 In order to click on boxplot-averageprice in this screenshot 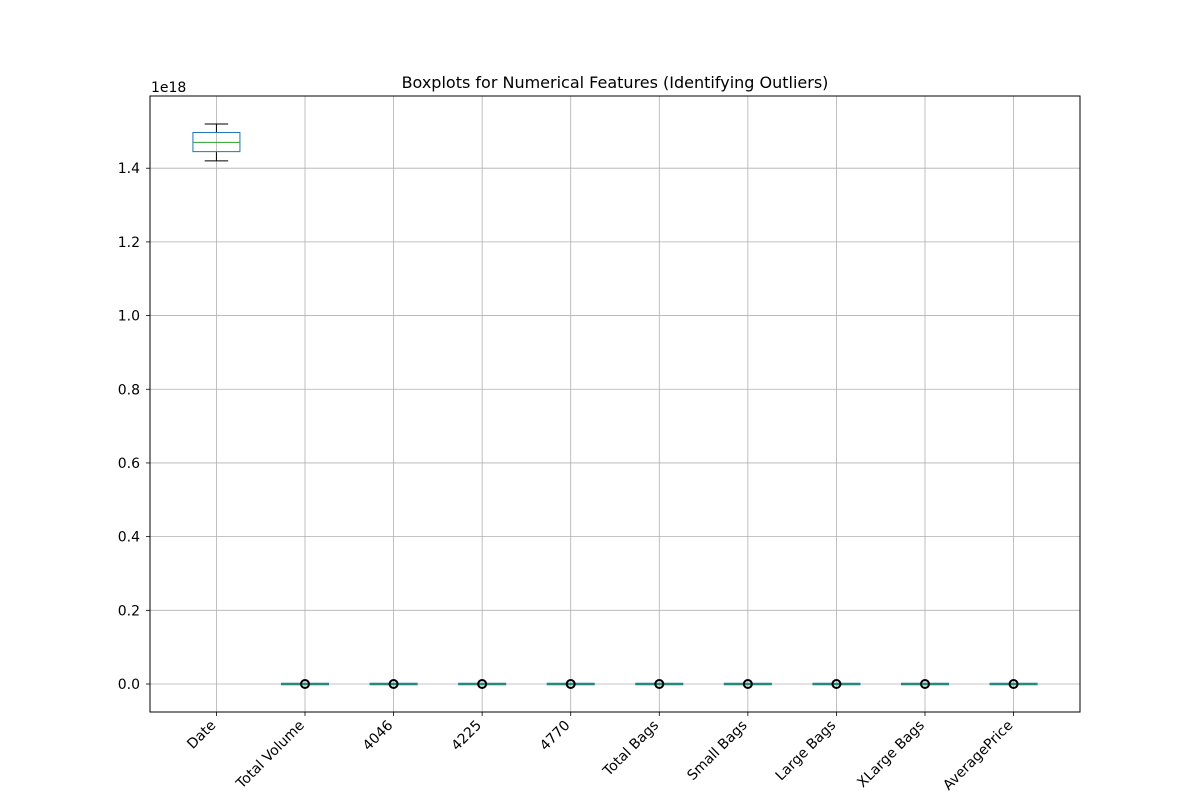, I will do `click(1013, 684)`.